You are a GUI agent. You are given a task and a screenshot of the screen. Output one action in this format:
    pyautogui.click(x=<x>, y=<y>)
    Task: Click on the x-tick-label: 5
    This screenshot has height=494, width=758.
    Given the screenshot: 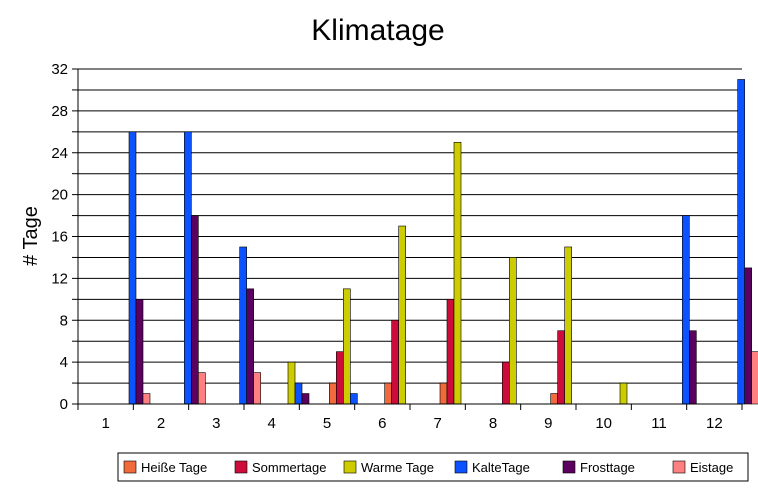 What is the action you would take?
    pyautogui.click(x=327, y=423)
    